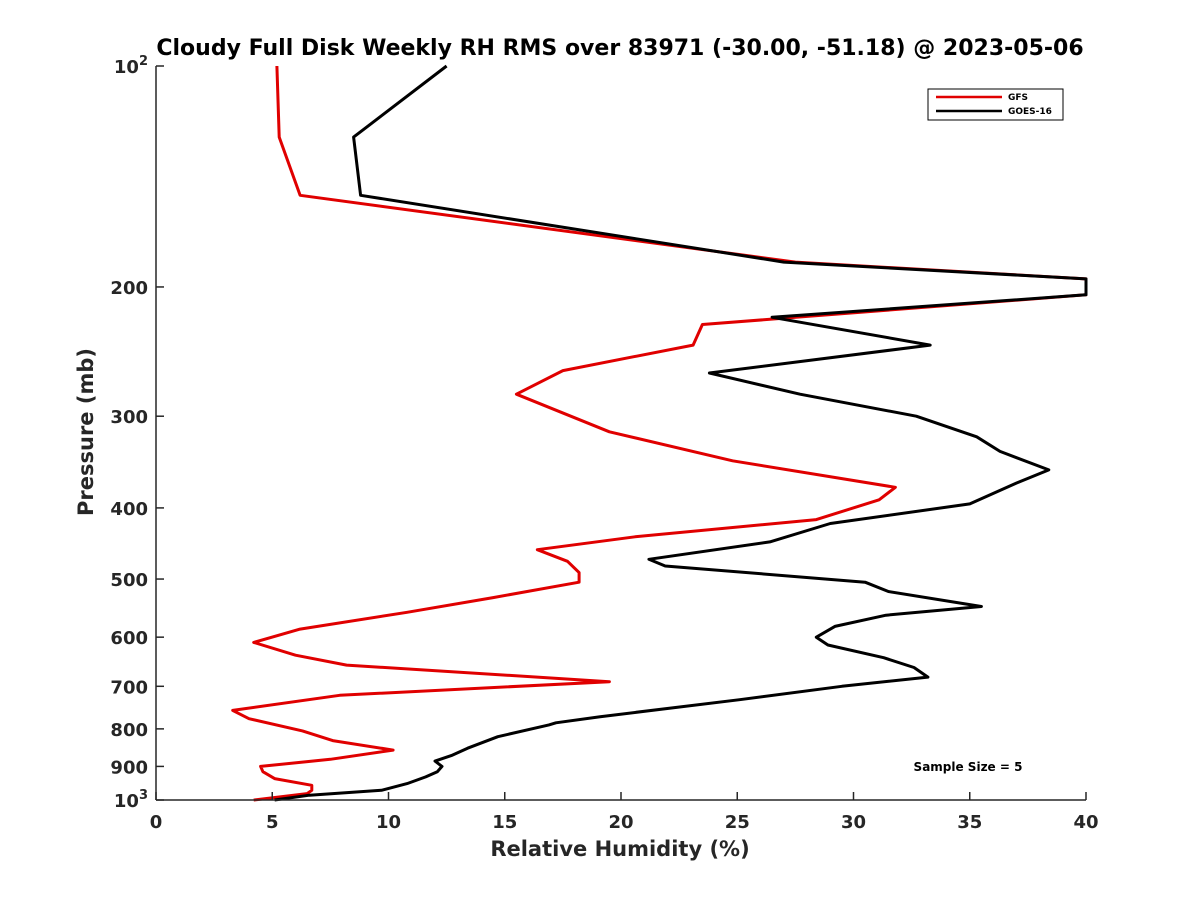 Image resolution: width=1200 pixels, height=900 pixels. I want to click on y-tick-label: 700, so click(129, 687).